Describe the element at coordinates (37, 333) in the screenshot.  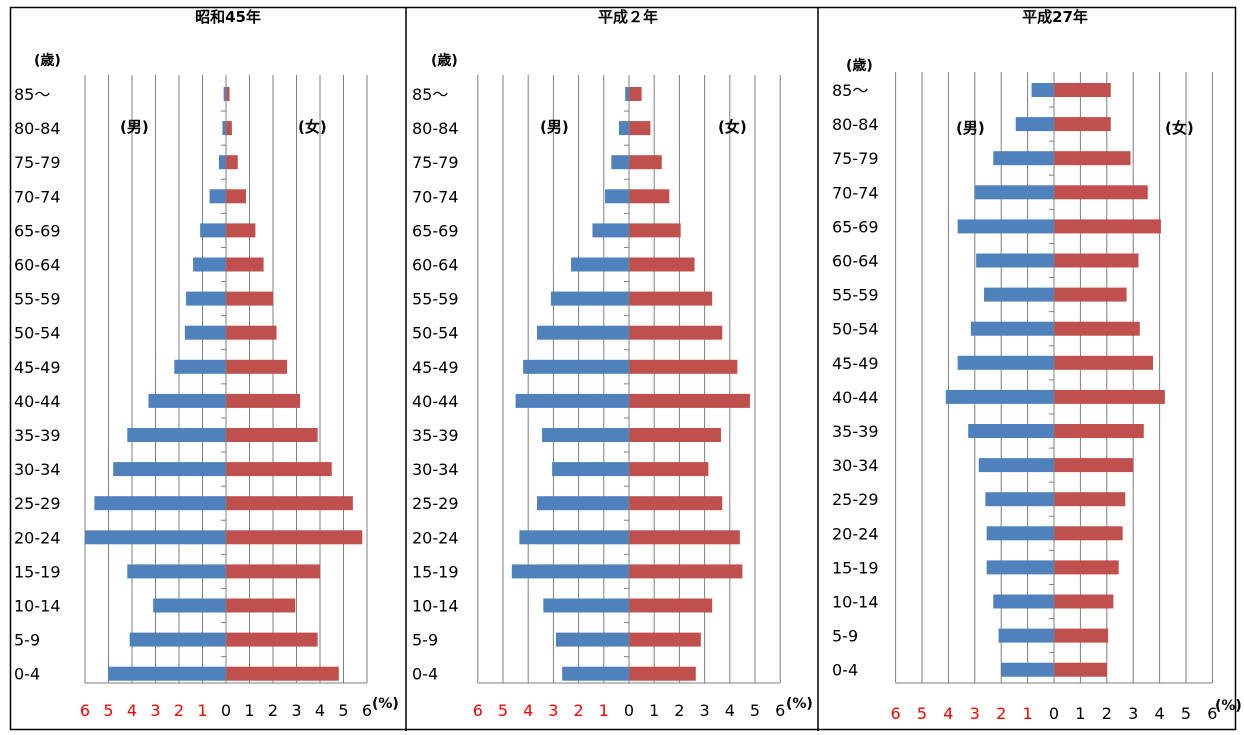
I see `age-group-label: 50-54` at that location.